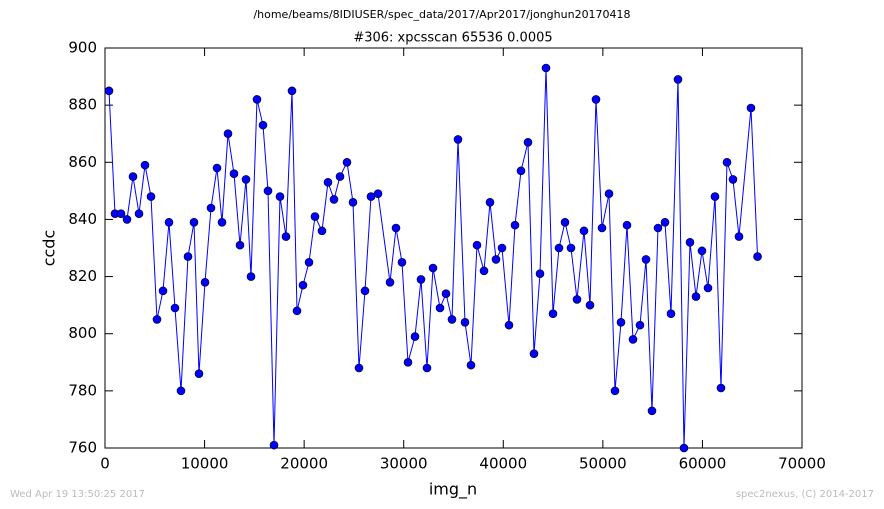 Image resolution: width=884 pixels, height=509 pixels. What do you see at coordinates (82, 276) in the screenshot?
I see `y-tick-label: 820` at bounding box center [82, 276].